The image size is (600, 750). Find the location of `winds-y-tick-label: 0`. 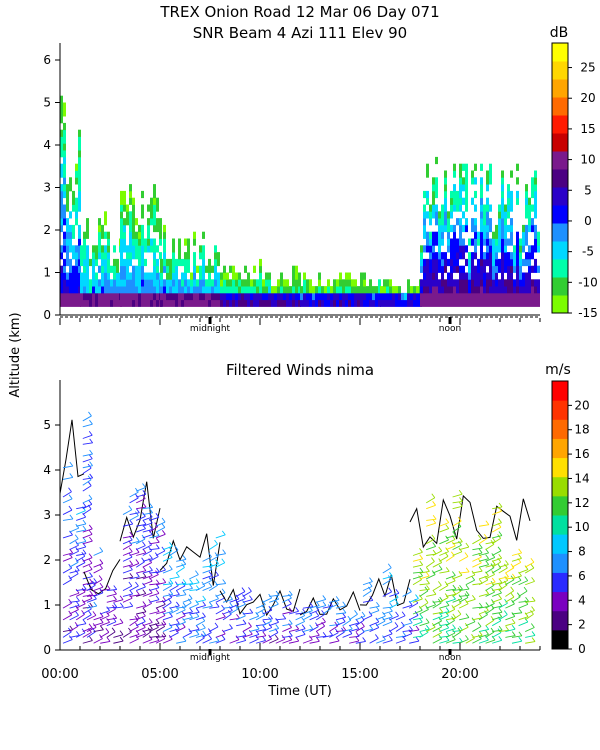

winds-y-tick-label: 0 is located at coordinates (47, 650).